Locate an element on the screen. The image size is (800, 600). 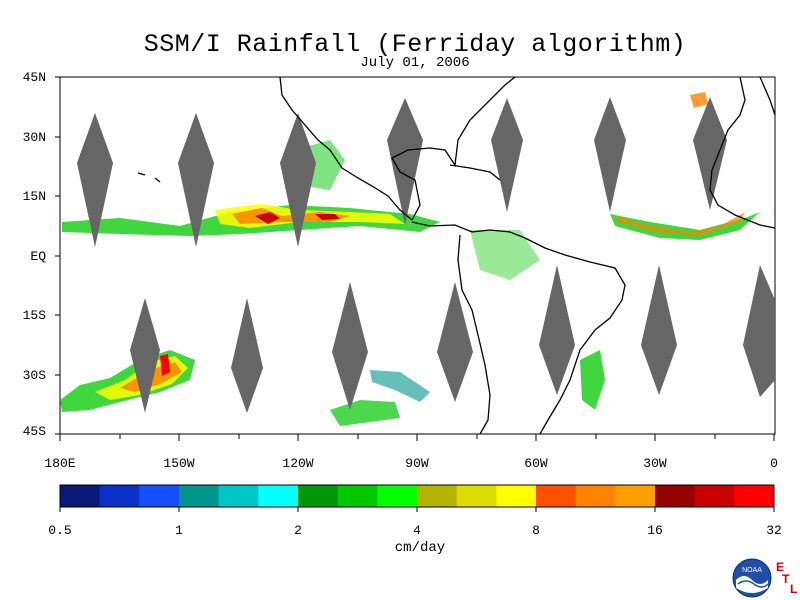
colorbar-label: 32 is located at coordinates (774, 530).